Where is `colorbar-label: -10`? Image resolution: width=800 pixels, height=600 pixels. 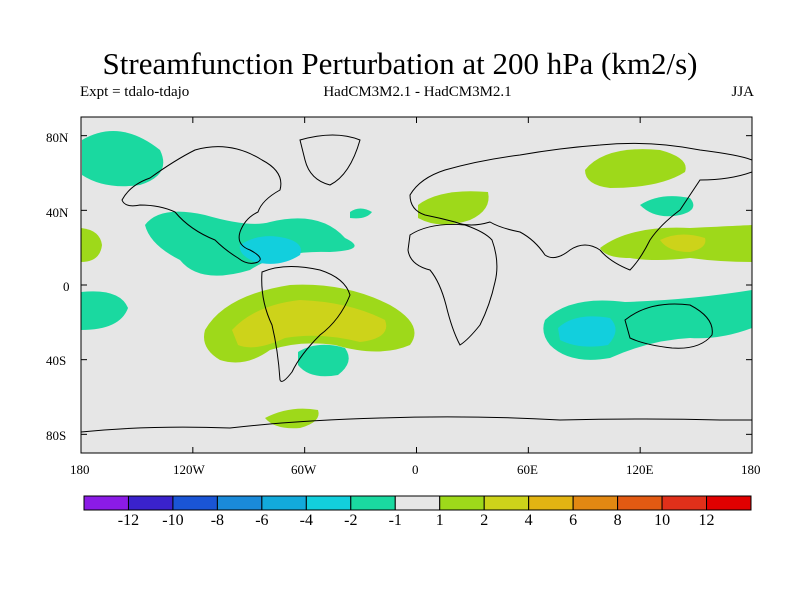 colorbar-label: -10 is located at coordinates (173, 520).